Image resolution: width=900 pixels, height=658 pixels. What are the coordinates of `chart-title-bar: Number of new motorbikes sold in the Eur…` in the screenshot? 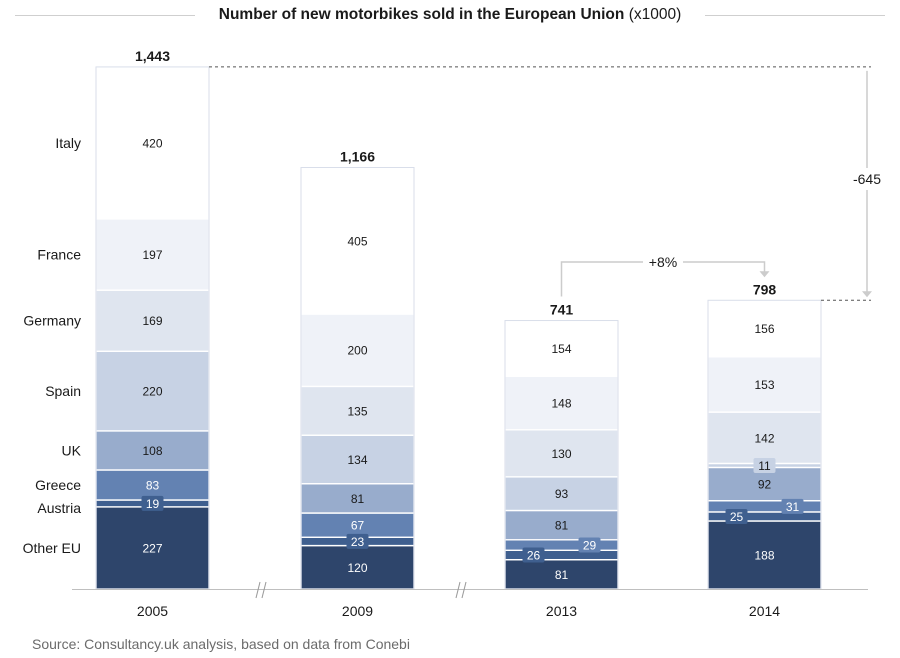 It's located at (450, 15).